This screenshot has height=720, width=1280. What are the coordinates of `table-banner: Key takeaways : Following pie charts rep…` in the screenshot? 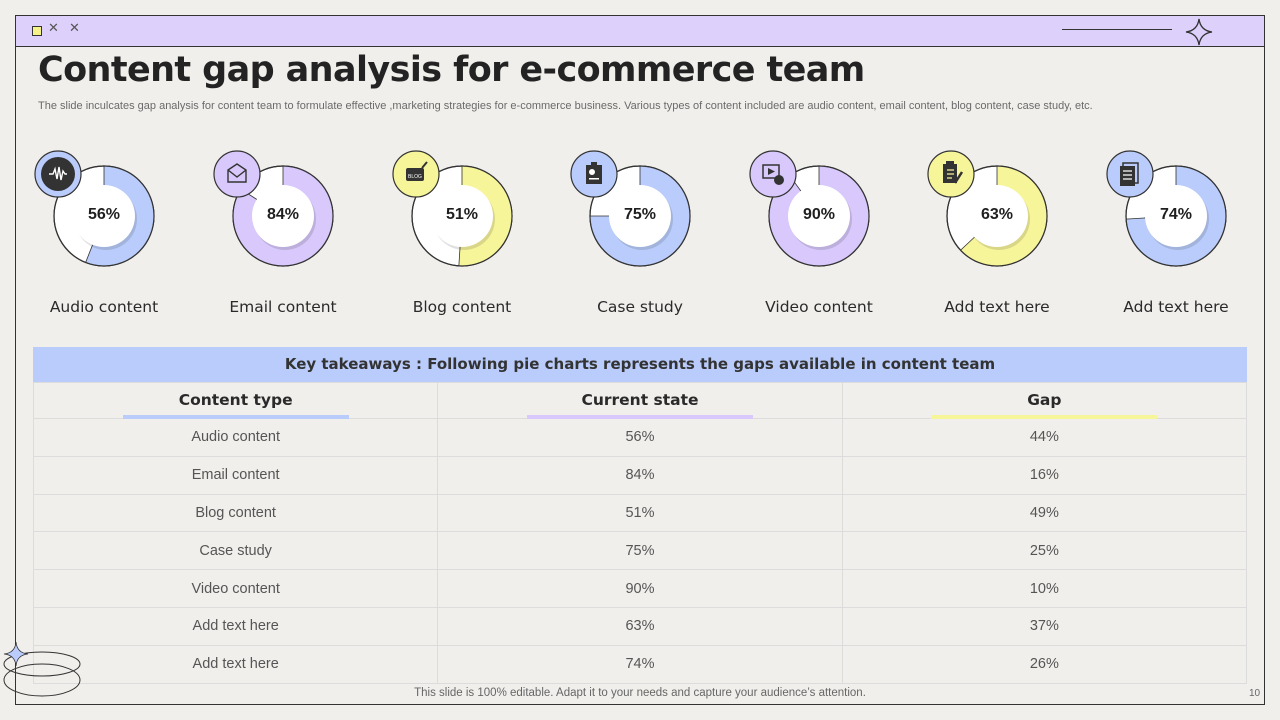 It's located at (640, 364).